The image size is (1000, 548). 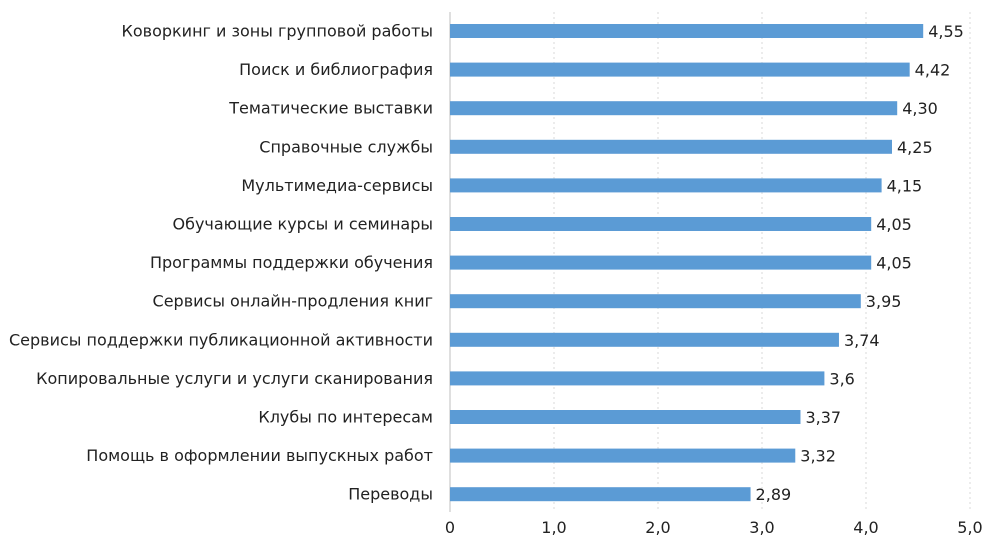 What do you see at coordinates (774, 494) in the screenshot?
I see `data-label: 2,89` at bounding box center [774, 494].